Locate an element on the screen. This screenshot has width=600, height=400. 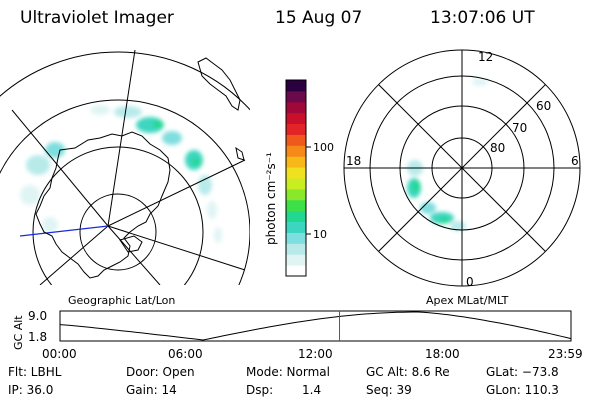
altitude-ytick-low: 1.8 is located at coordinates (37, 337).